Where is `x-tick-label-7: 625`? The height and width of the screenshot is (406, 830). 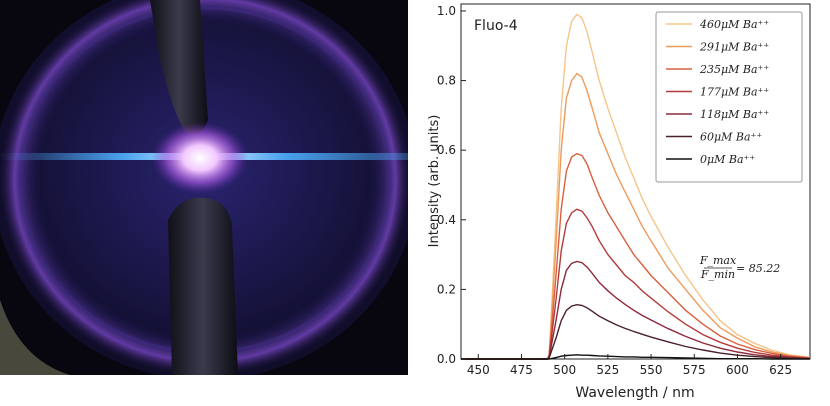 x-tick-label-7: 625 is located at coordinates (780, 370).